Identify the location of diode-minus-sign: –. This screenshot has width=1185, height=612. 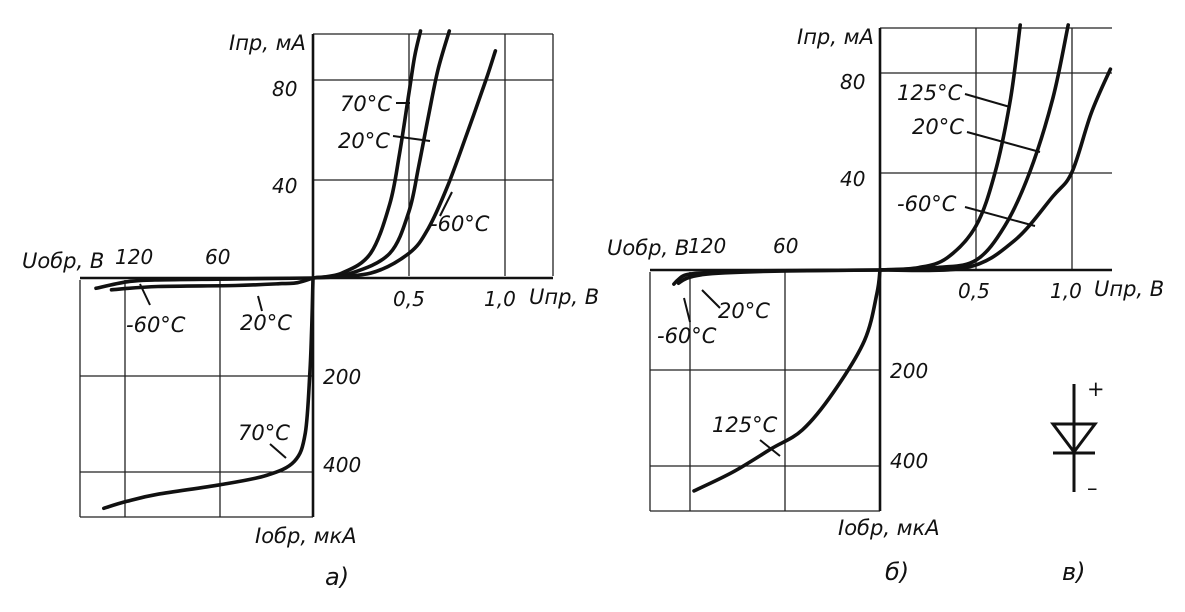
(1092, 488).